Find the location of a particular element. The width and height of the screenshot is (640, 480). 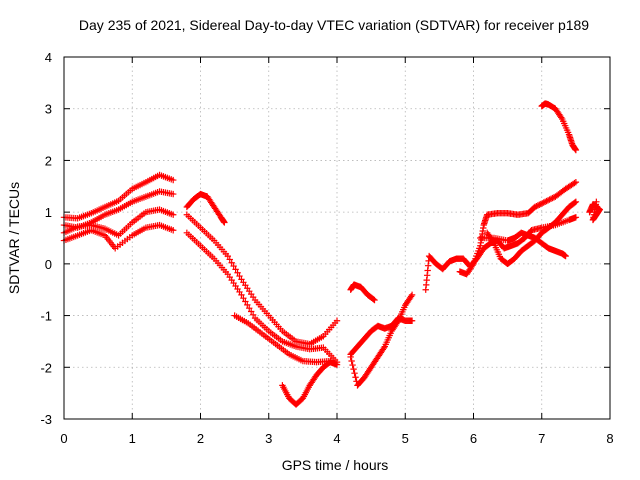

series-track-l is located at coordinates (381, 336).